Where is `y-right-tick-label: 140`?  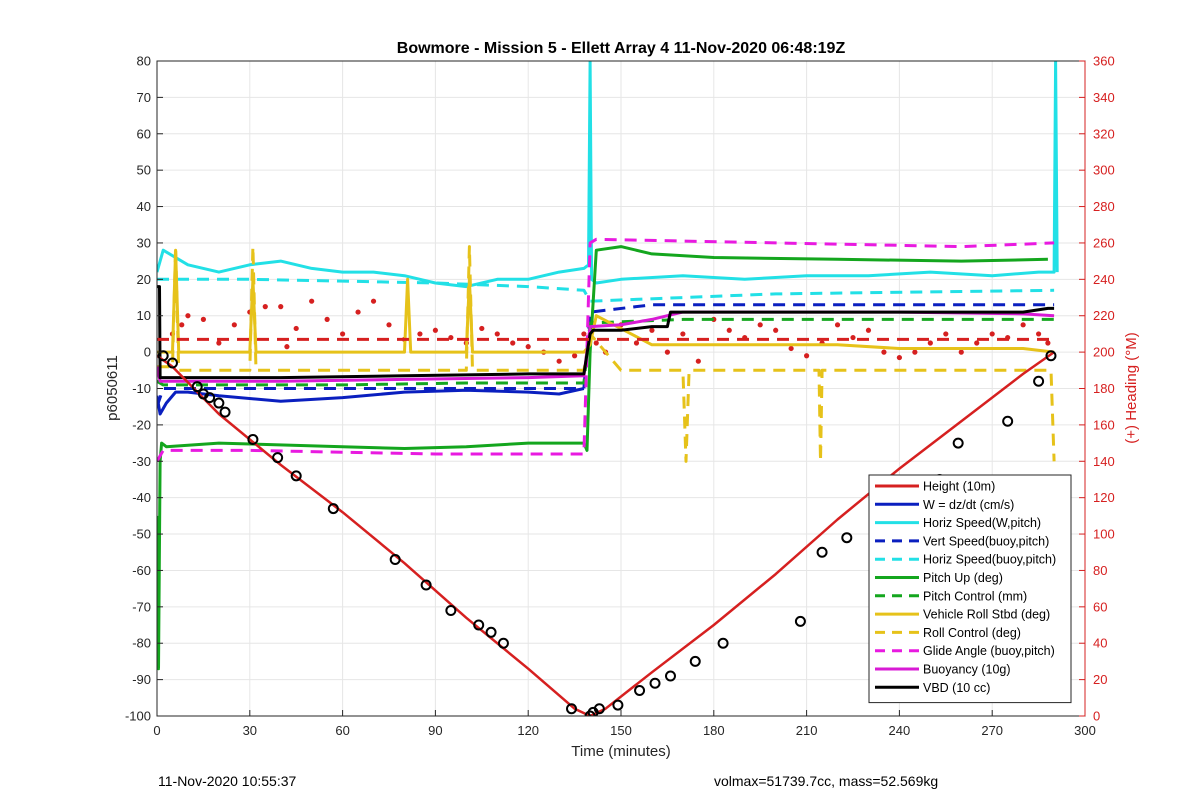
y-right-tick-label: 140 is located at coordinates (1104, 461).